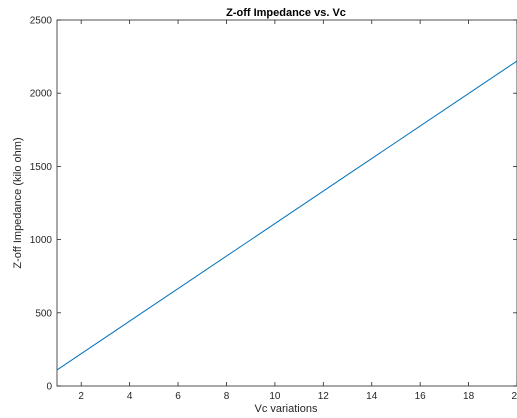 The width and height of the screenshot is (517, 418). What do you see at coordinates (43, 313) in the screenshot?
I see `y-tick-label: 500` at bounding box center [43, 313].